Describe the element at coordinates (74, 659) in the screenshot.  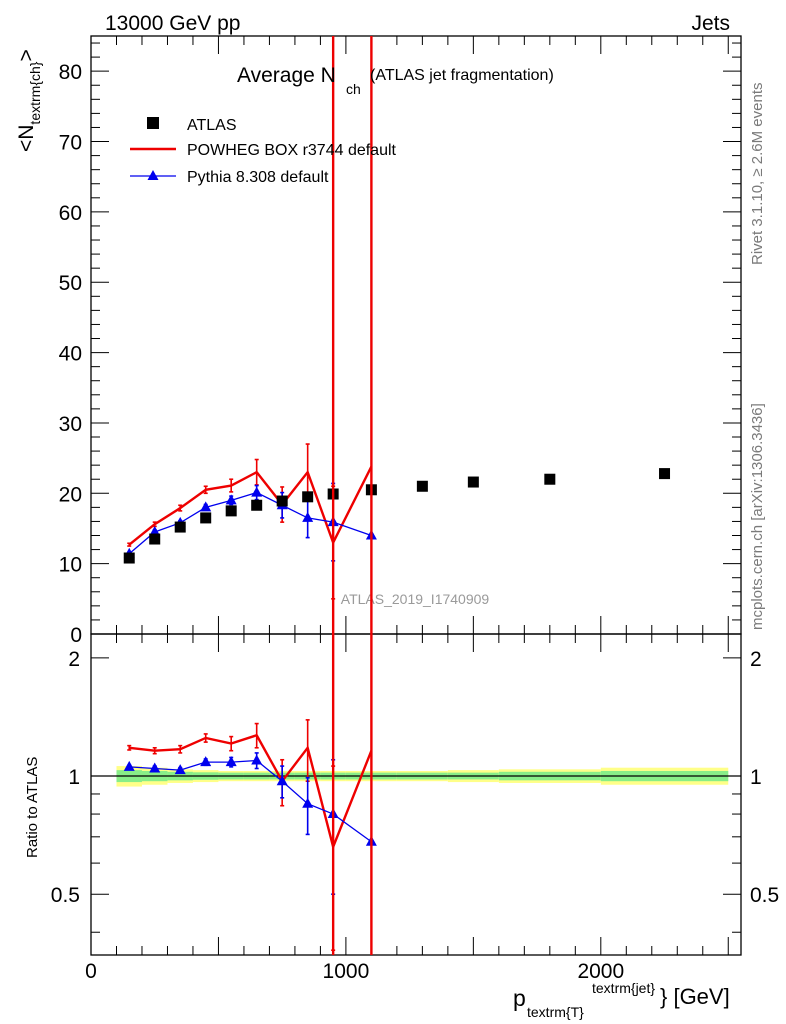
I see `ratio-tick-label: 2` at that location.